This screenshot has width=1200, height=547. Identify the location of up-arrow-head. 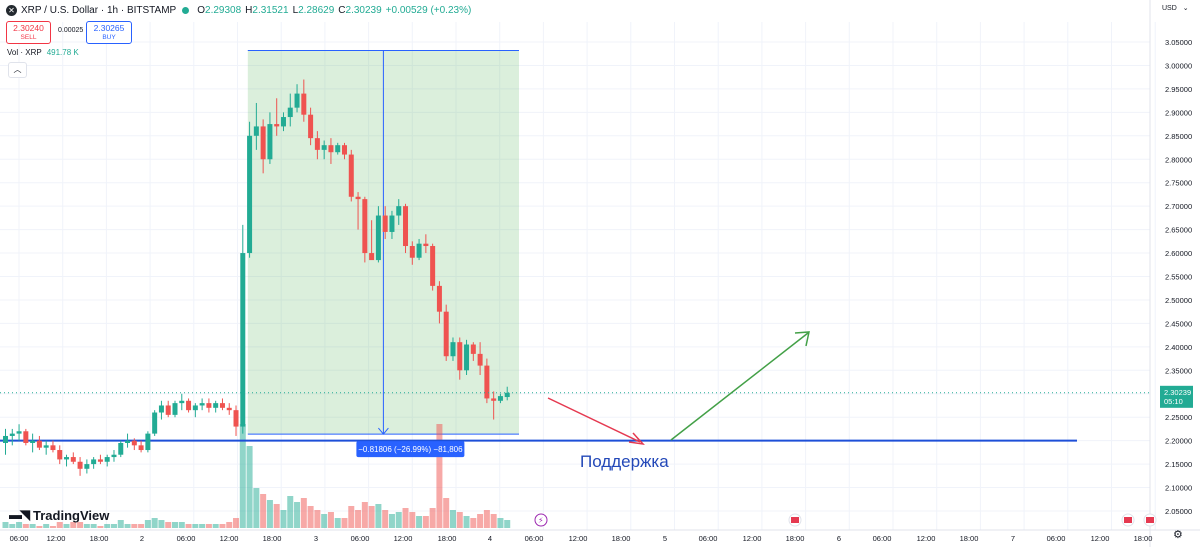
(802, 339).